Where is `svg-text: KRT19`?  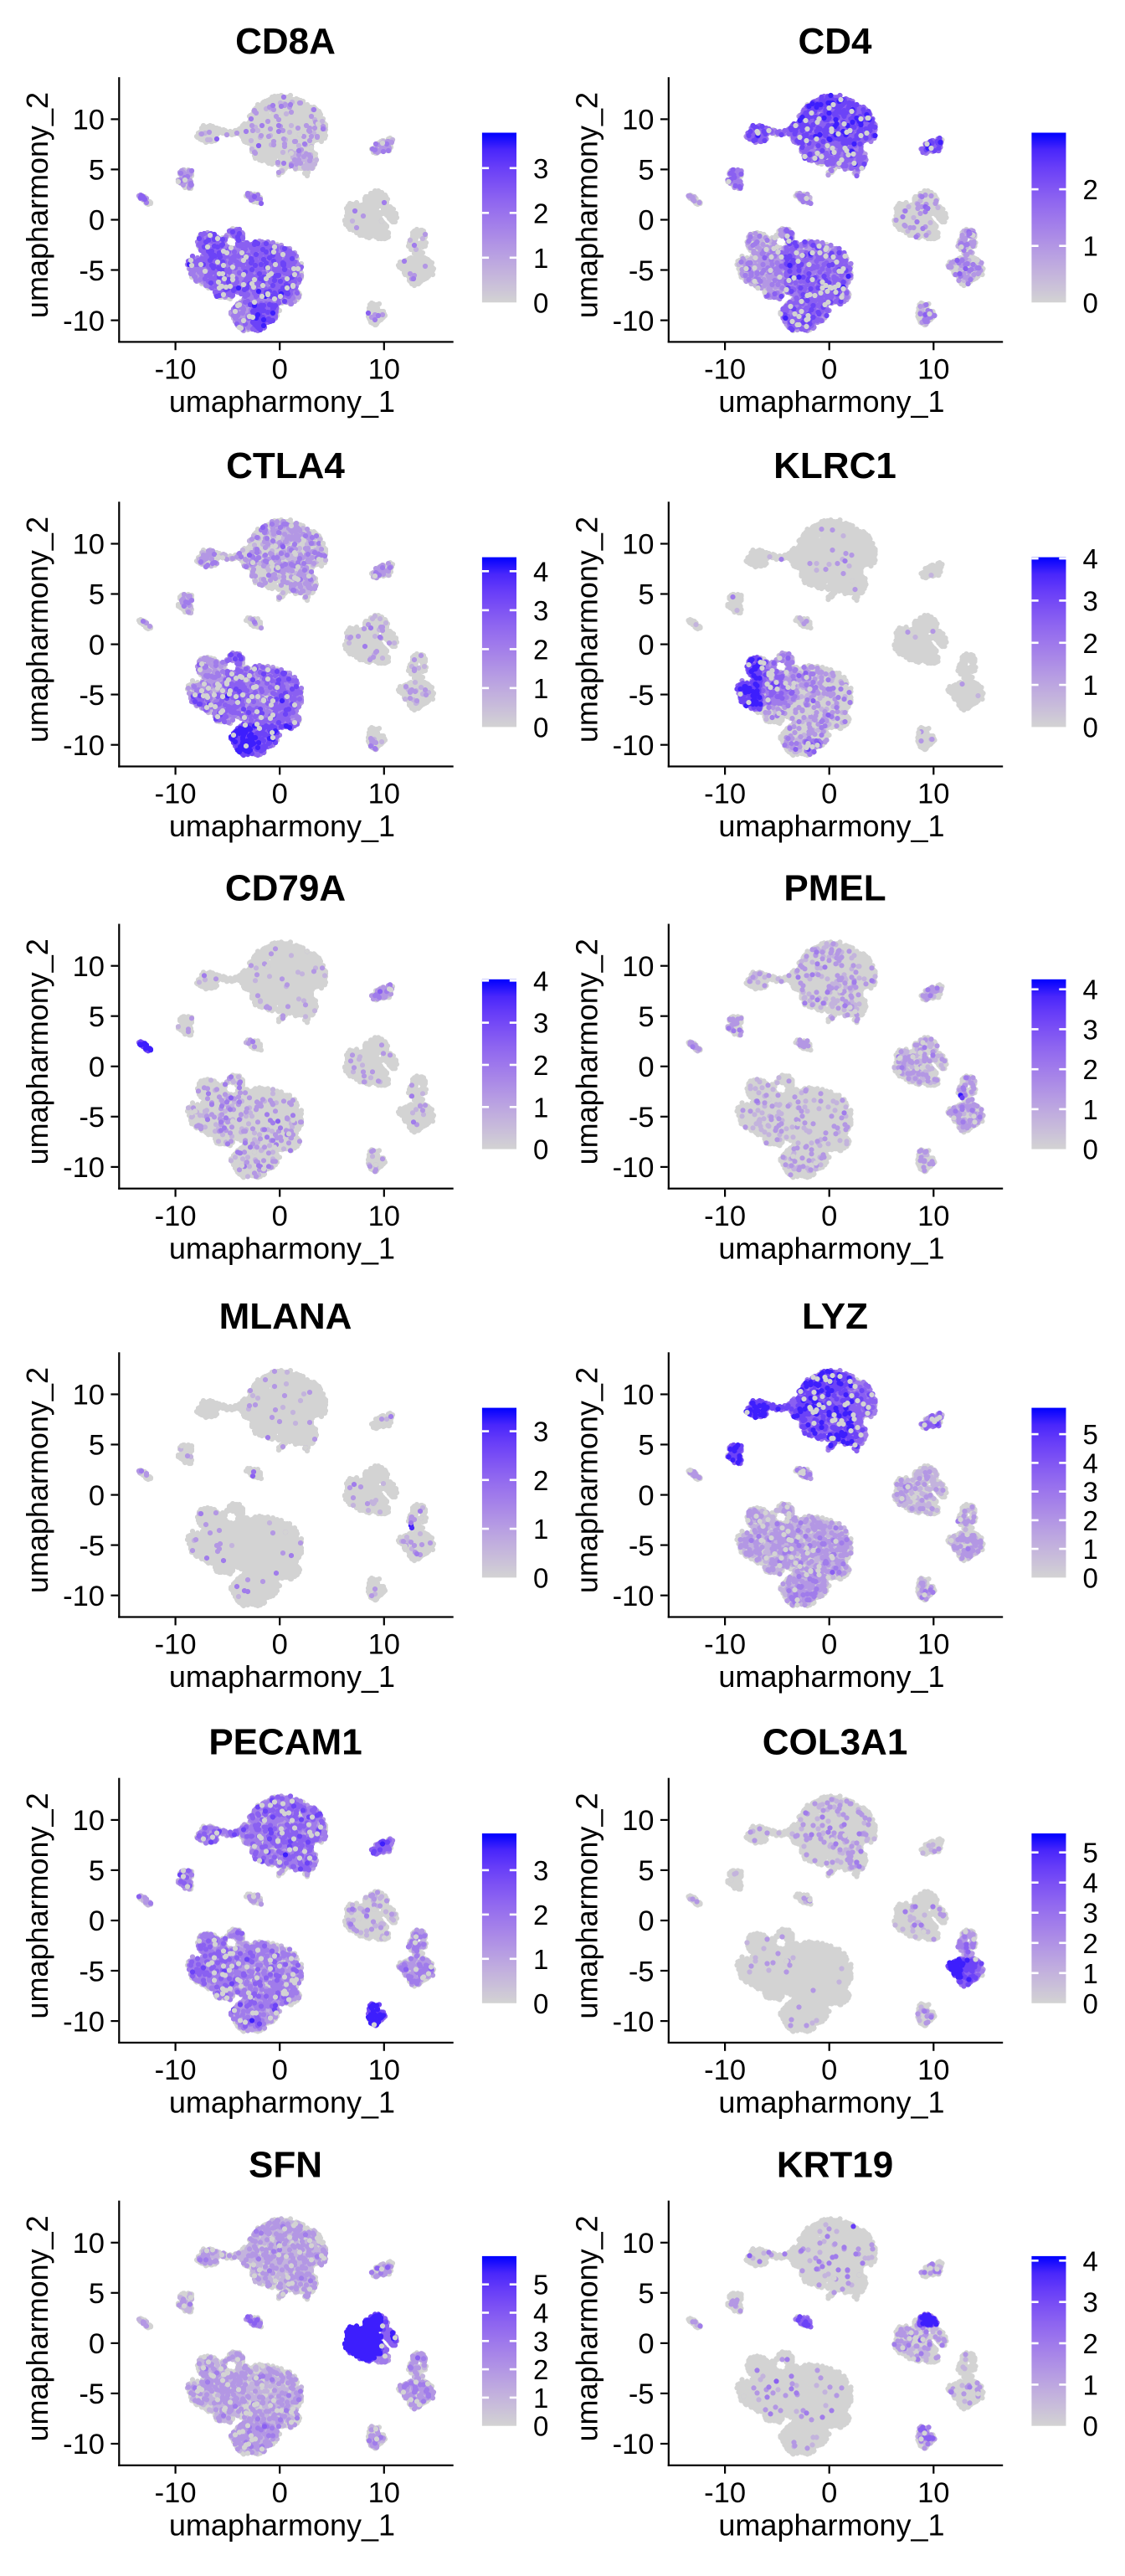 svg-text: KRT19 is located at coordinates (835, 2164).